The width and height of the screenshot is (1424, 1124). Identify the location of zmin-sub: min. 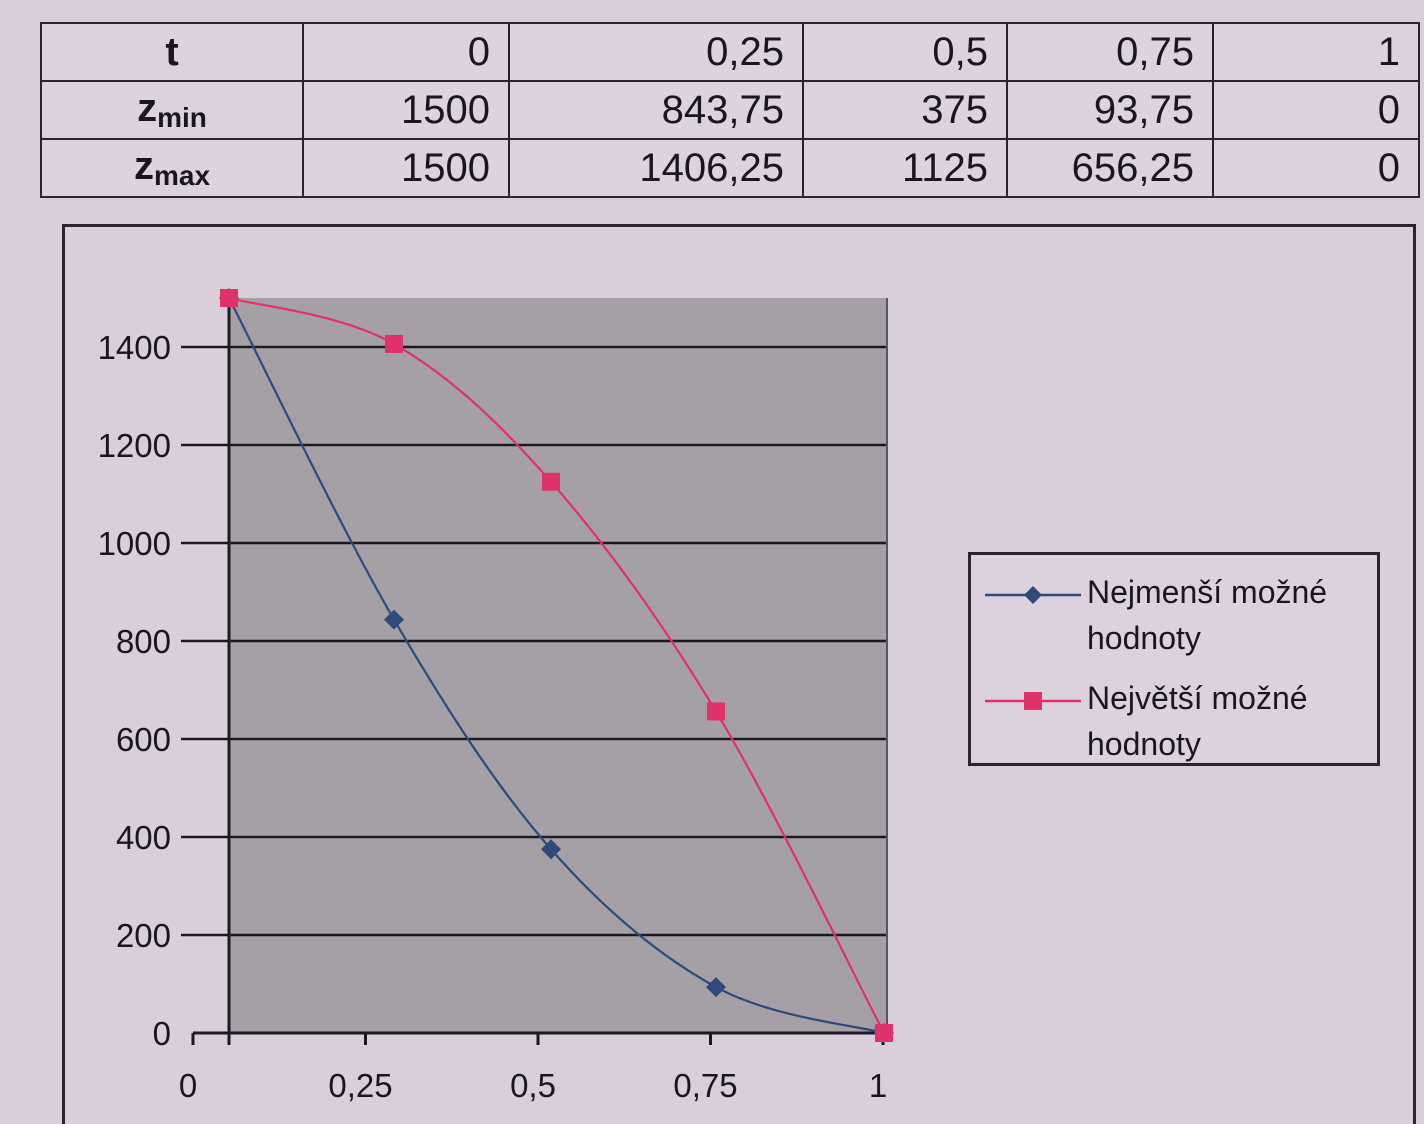
(182, 117).